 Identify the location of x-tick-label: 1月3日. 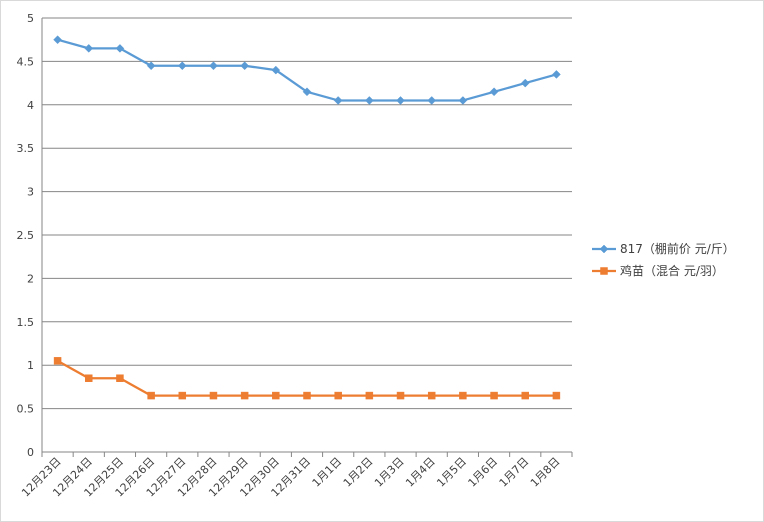
(389, 472).